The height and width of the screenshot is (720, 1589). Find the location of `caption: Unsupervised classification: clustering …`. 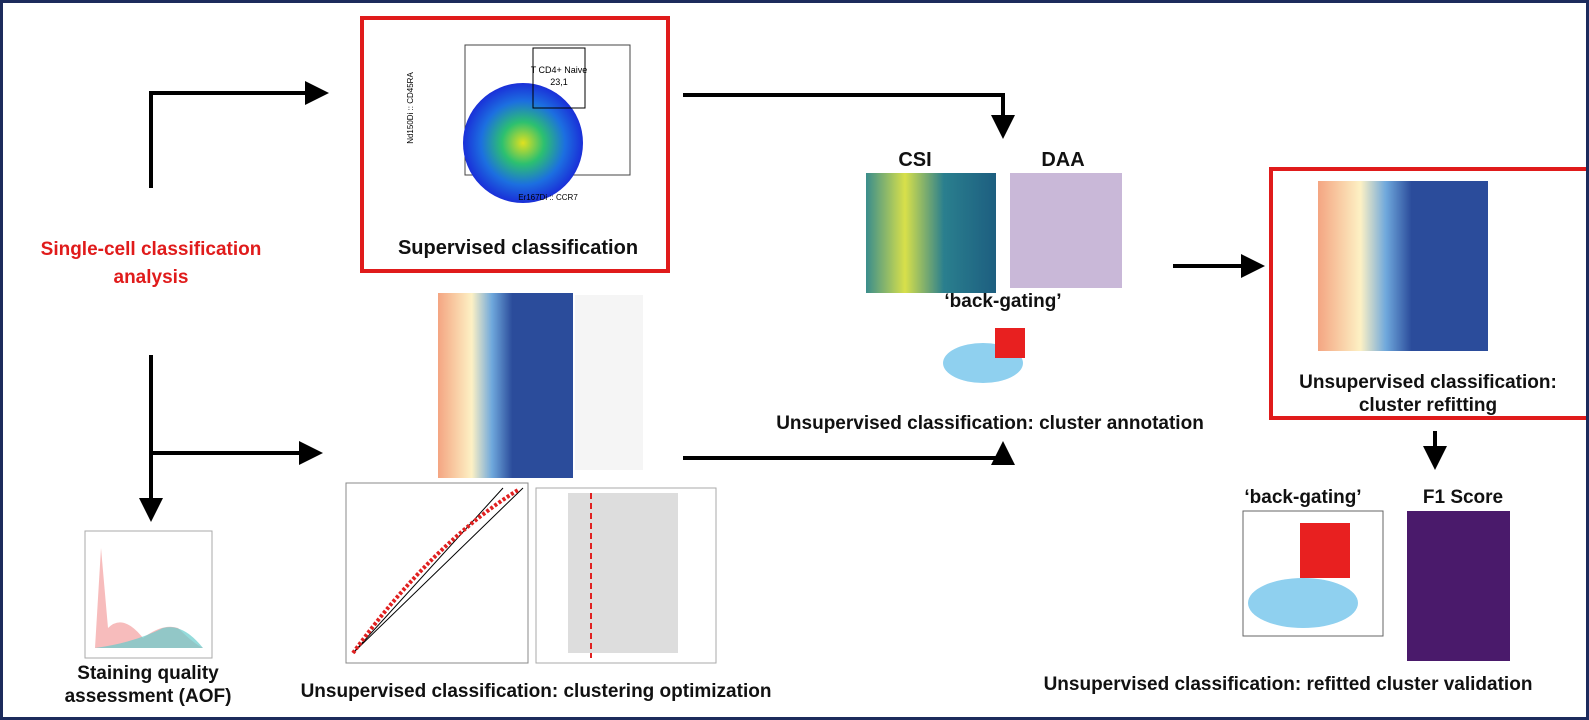

caption: Unsupervised classification: clustering … is located at coordinates (536, 691).